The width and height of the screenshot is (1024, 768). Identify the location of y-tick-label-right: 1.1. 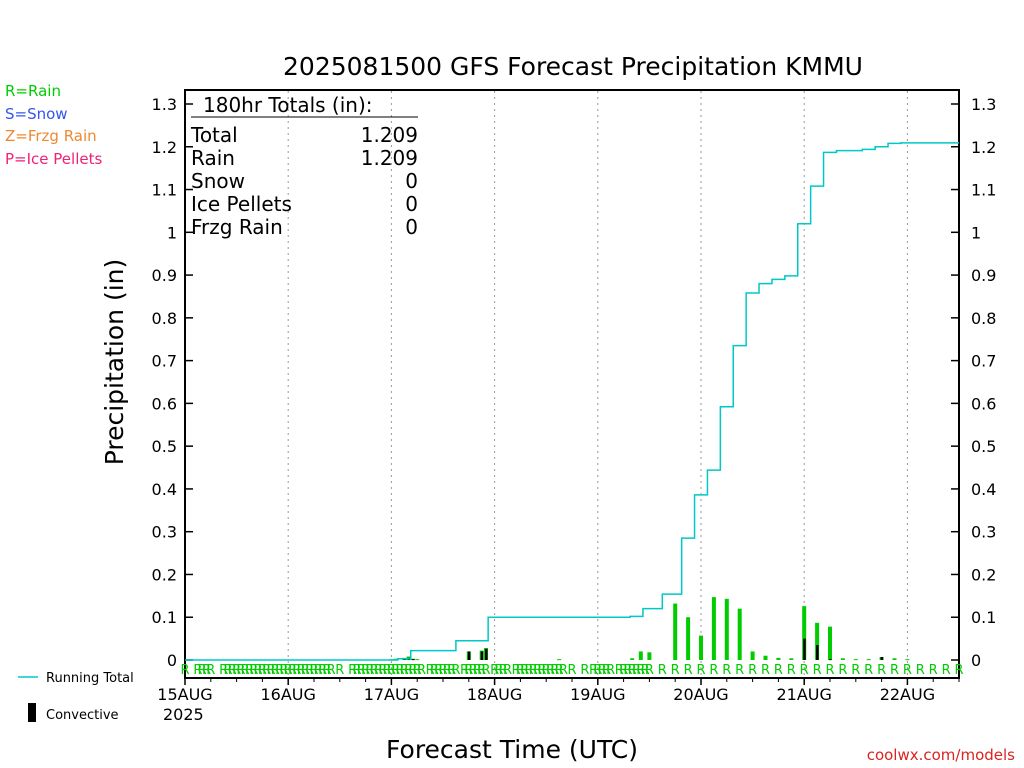
(983, 190).